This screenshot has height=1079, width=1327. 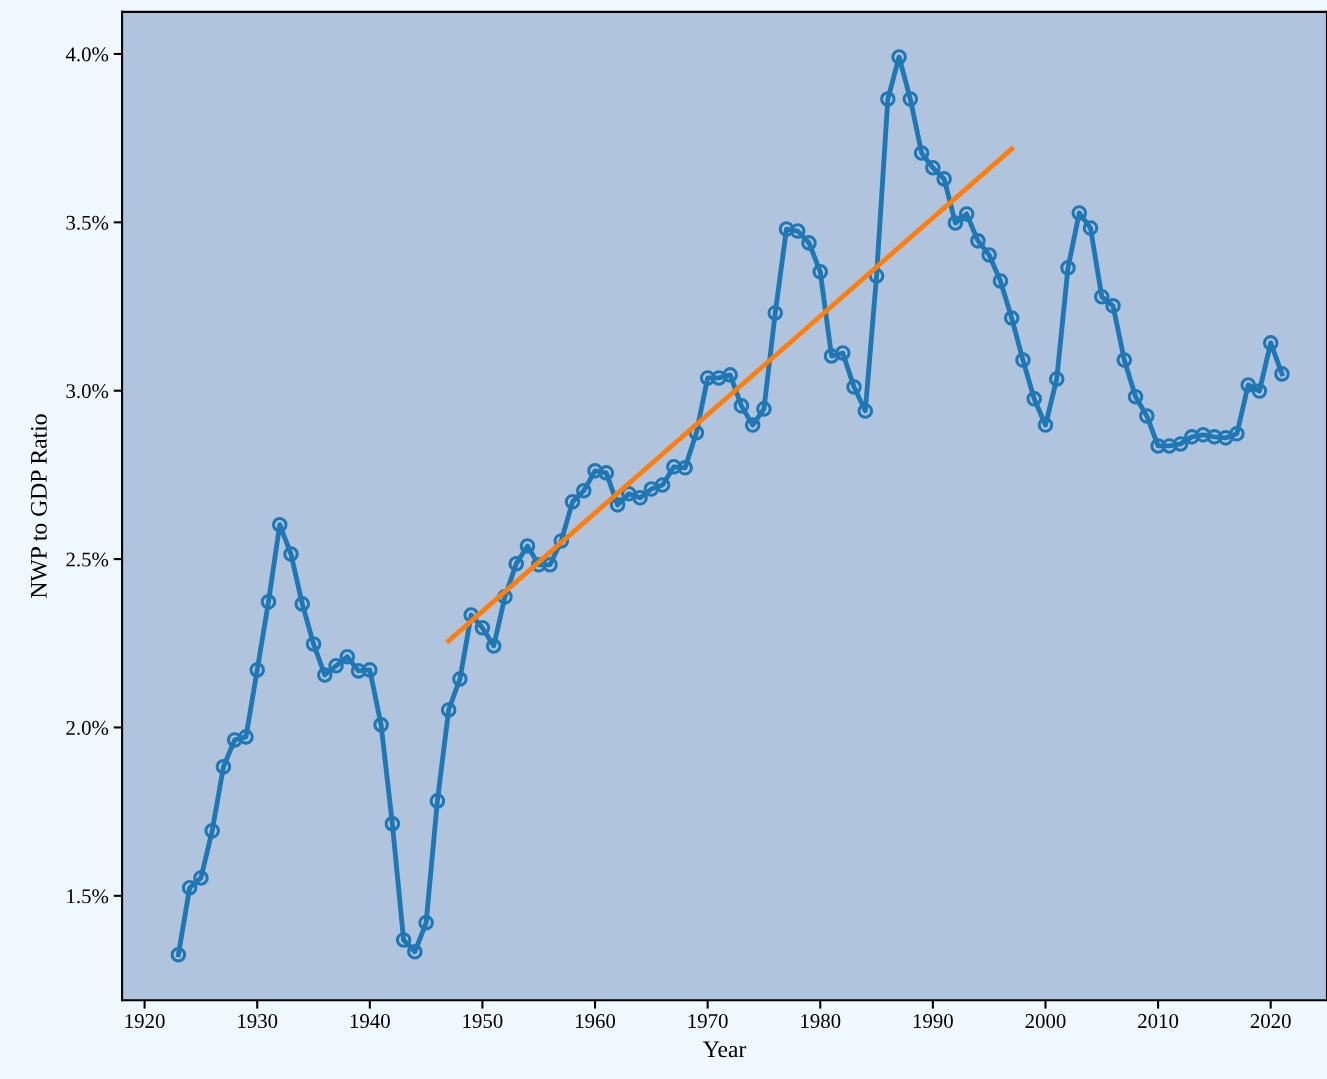 I want to click on y-tick-label: 2.0%, so click(x=87, y=727).